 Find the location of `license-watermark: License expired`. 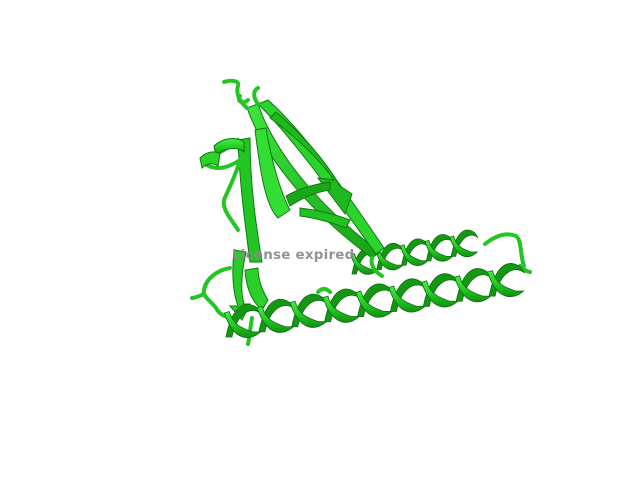

license-watermark: License expired is located at coordinates (293, 255).